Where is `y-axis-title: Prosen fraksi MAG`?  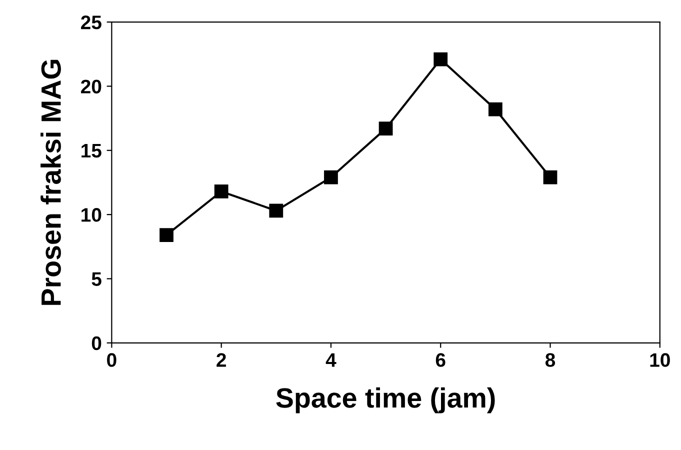 y-axis-title: Prosen fraksi MAG is located at coordinates (50, 182).